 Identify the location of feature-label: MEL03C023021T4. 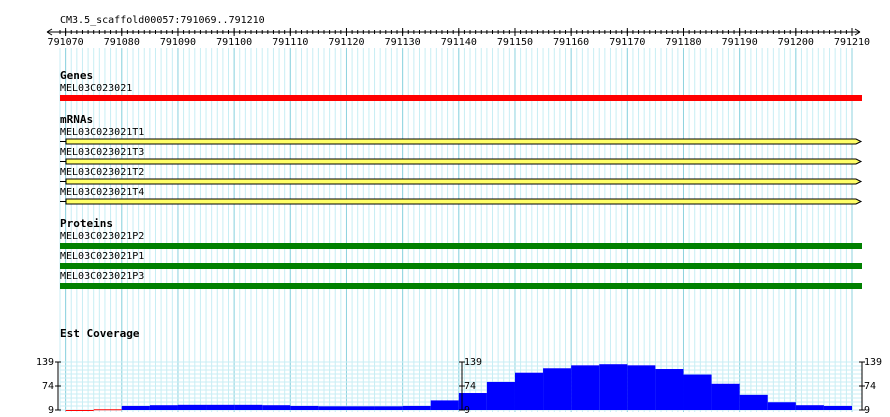
(102, 192).